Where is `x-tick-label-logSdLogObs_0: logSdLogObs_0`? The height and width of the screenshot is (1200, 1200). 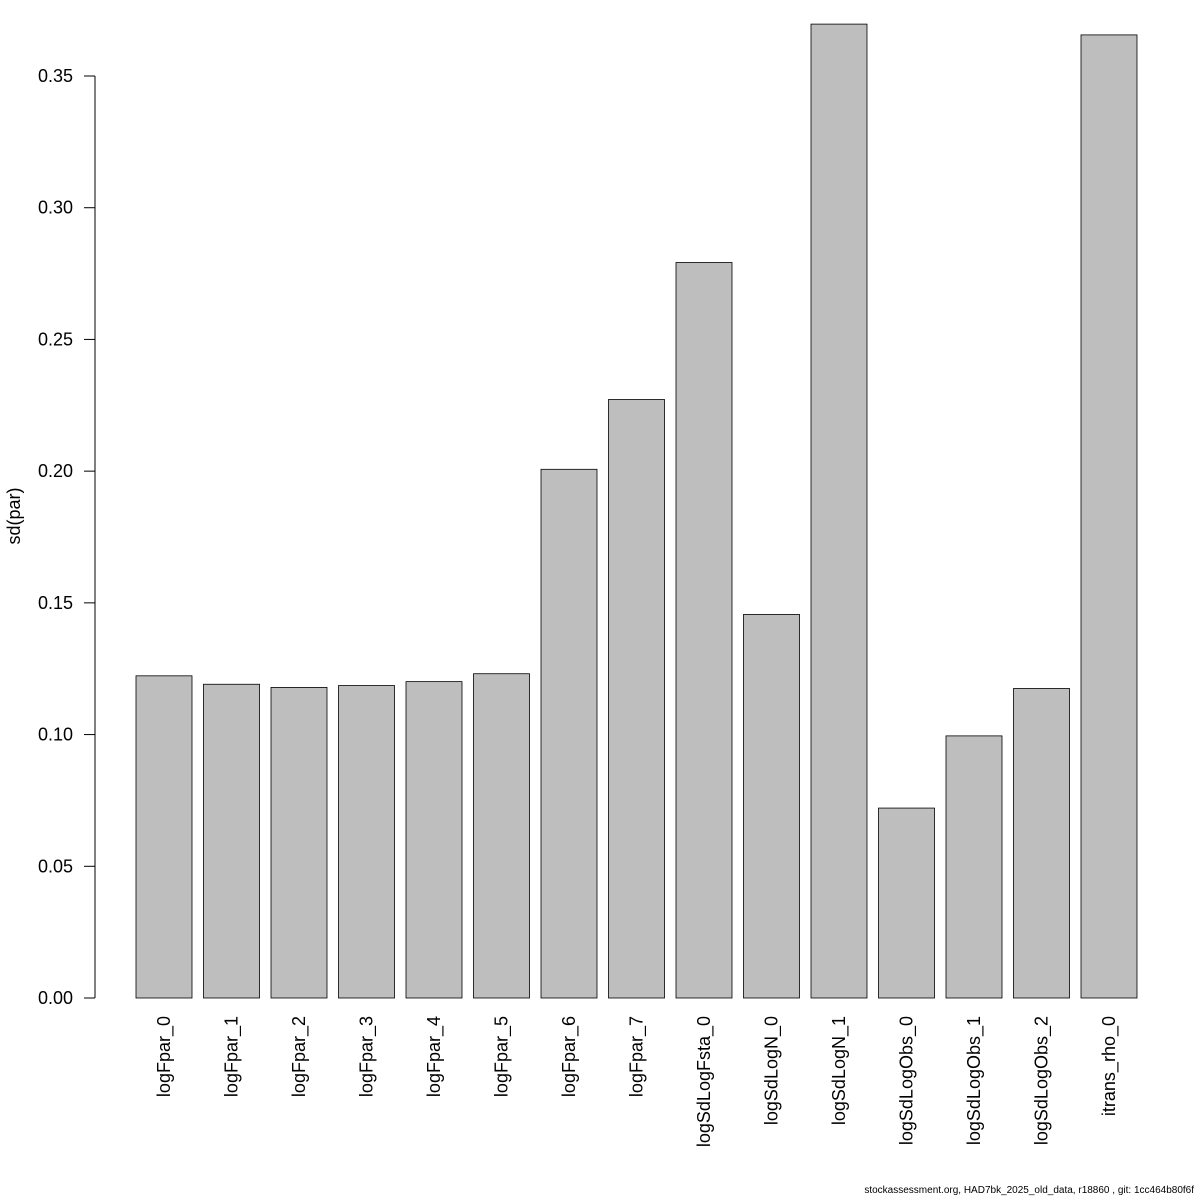
x-tick-label-logSdLogObs_0: logSdLogObs_0 is located at coordinates (907, 1080).